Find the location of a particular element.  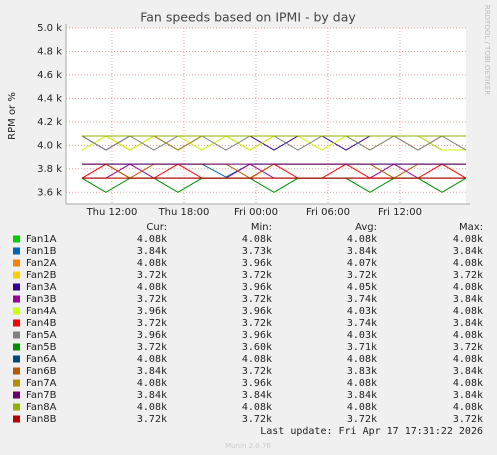

y-tick-label: 4.8 k is located at coordinates (49, 51).